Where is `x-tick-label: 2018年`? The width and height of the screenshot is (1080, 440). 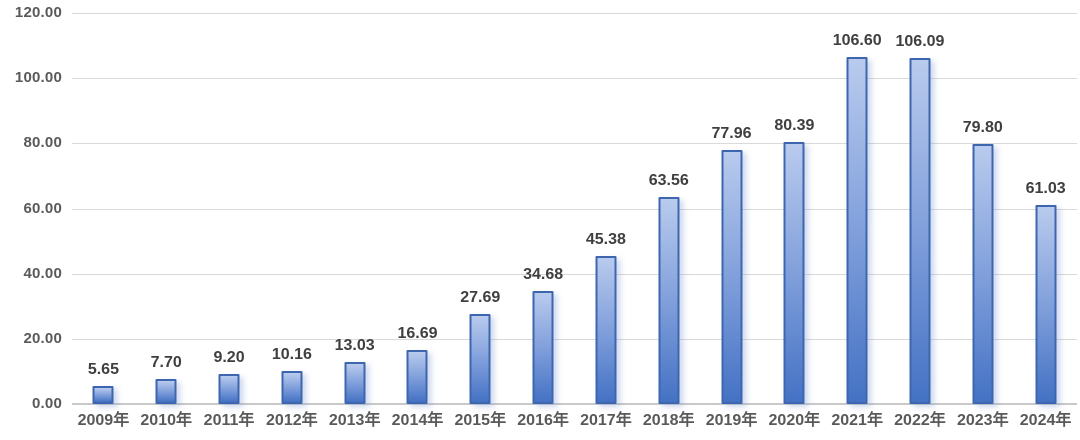 x-tick-label: 2018年 is located at coordinates (668, 420).